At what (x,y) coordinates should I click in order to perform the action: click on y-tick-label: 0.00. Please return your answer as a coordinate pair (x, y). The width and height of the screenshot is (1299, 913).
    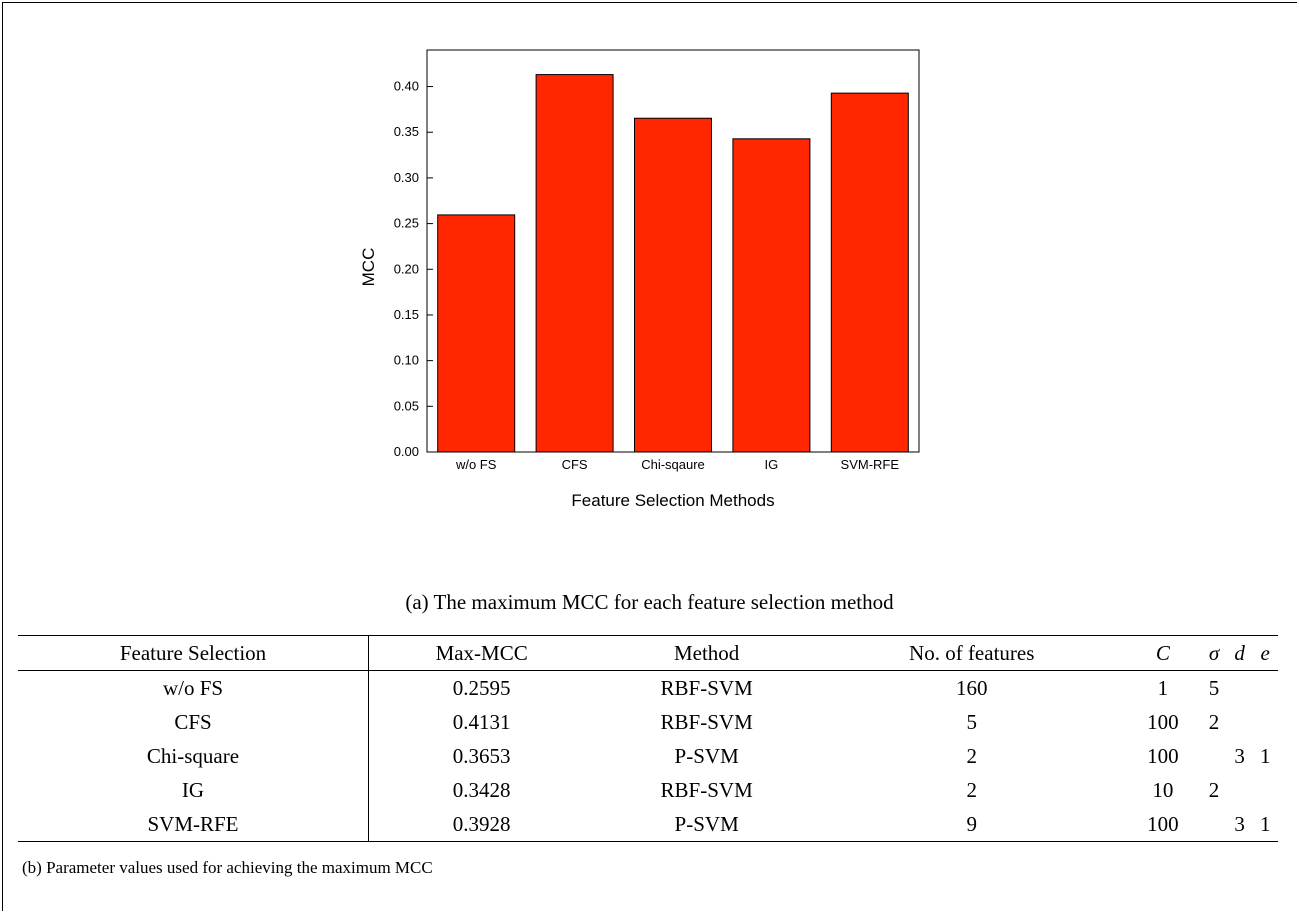
    Looking at the image, I should click on (406, 451).